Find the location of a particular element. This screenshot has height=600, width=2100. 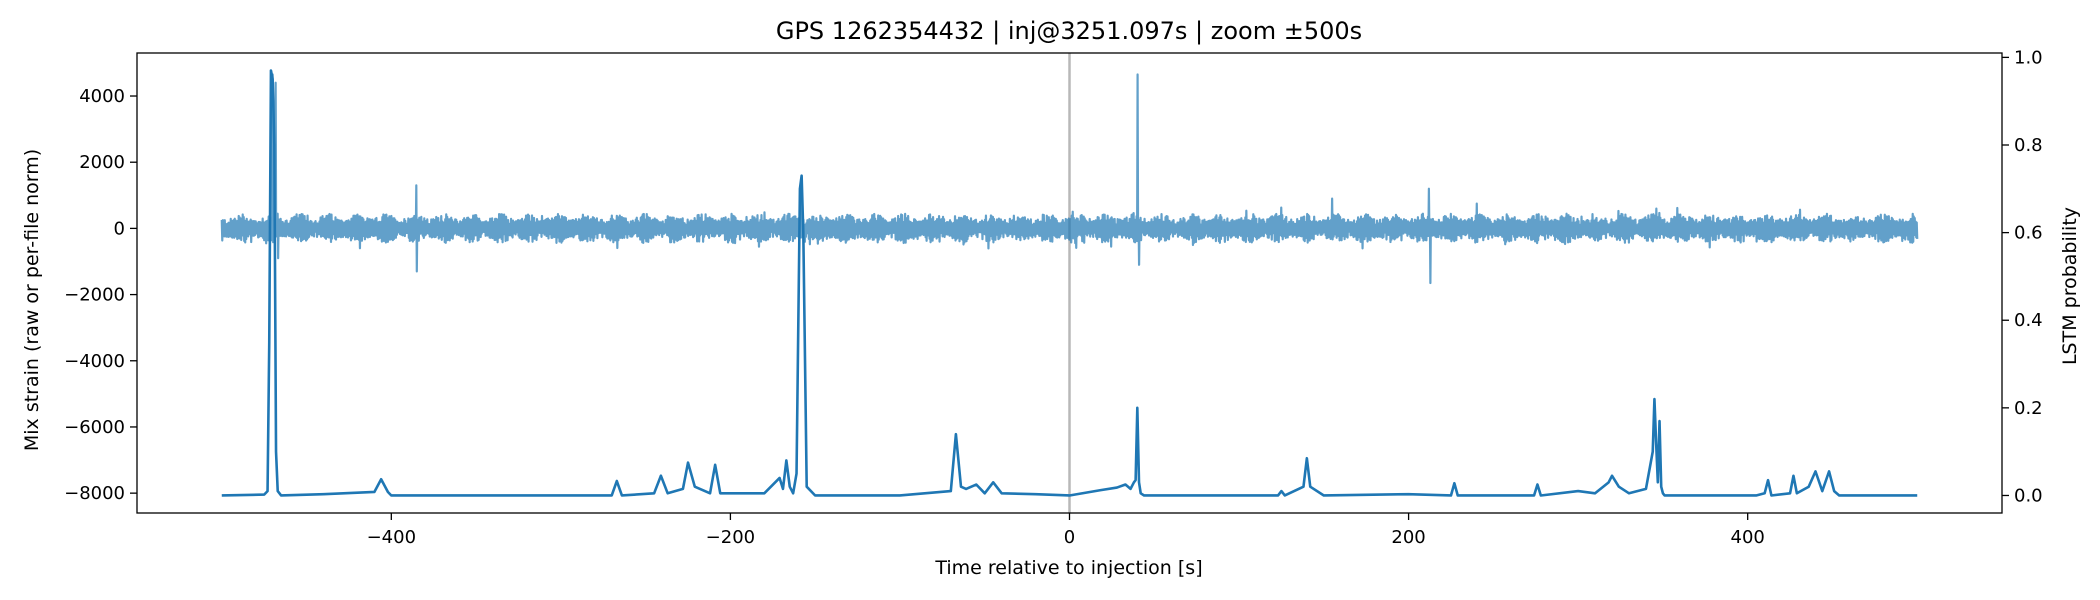

y-axis-left-label: Mix strain (raw or per-file norm) is located at coordinates (32, 300).